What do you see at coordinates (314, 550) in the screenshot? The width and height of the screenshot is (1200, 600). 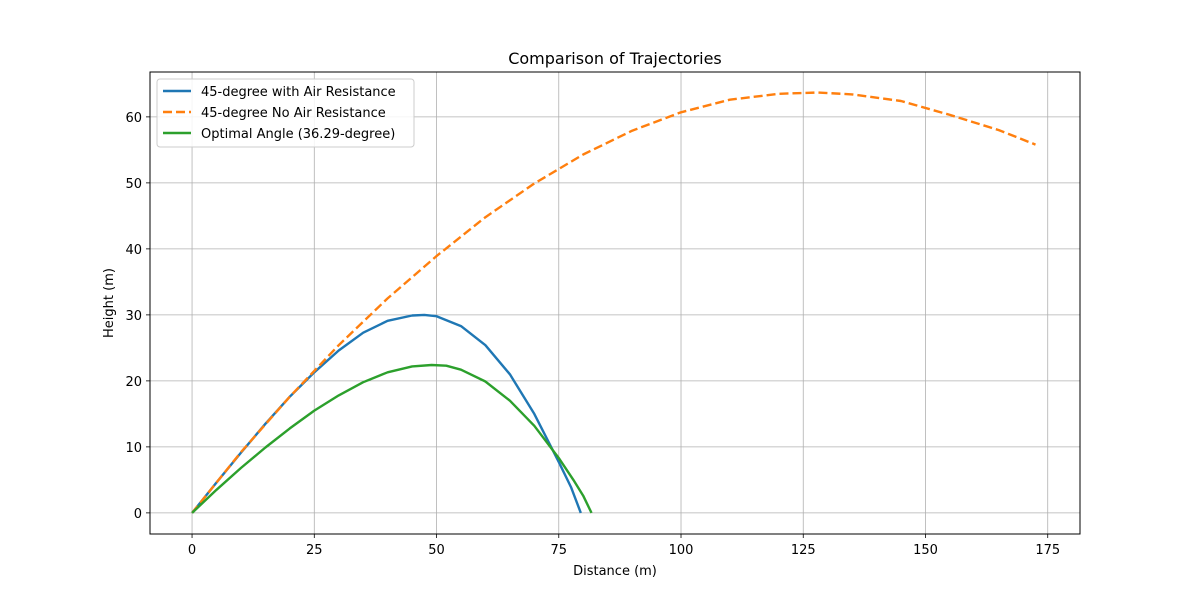 I see `x-tick-label: 25` at bounding box center [314, 550].